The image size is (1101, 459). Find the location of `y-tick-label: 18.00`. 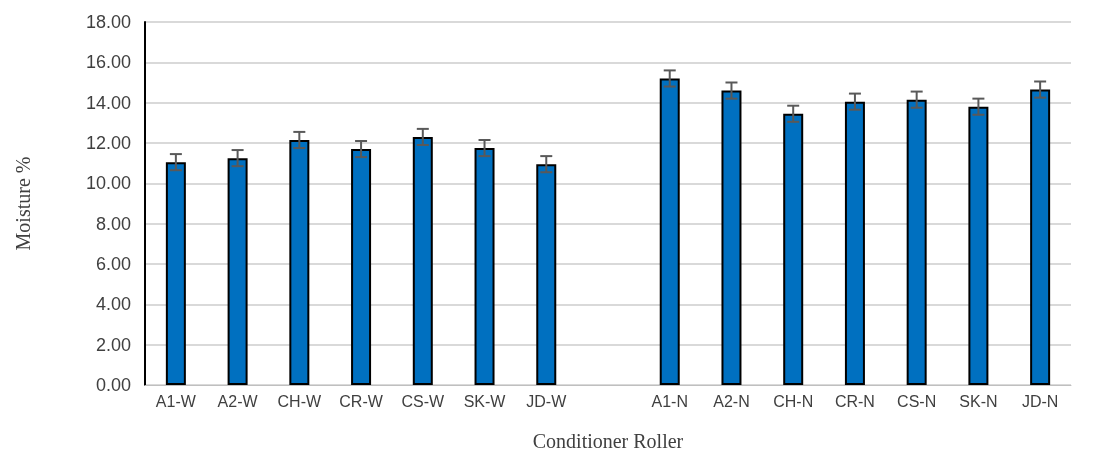

y-tick-label: 18.00 is located at coordinates (108, 22).